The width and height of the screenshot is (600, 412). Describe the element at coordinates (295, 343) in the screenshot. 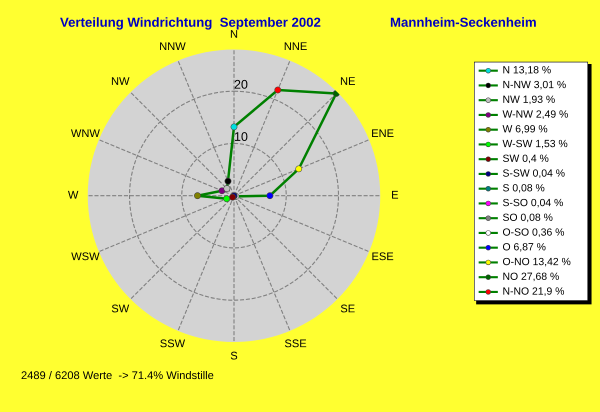

I see `spoke-label: SSE` at that location.